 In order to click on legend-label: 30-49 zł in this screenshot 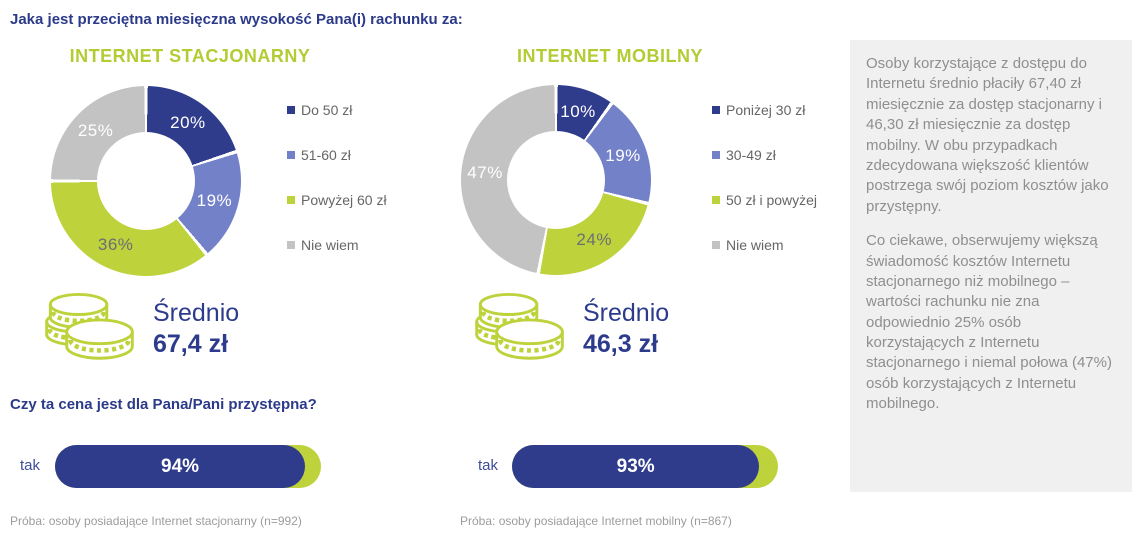, I will do `click(751, 154)`.